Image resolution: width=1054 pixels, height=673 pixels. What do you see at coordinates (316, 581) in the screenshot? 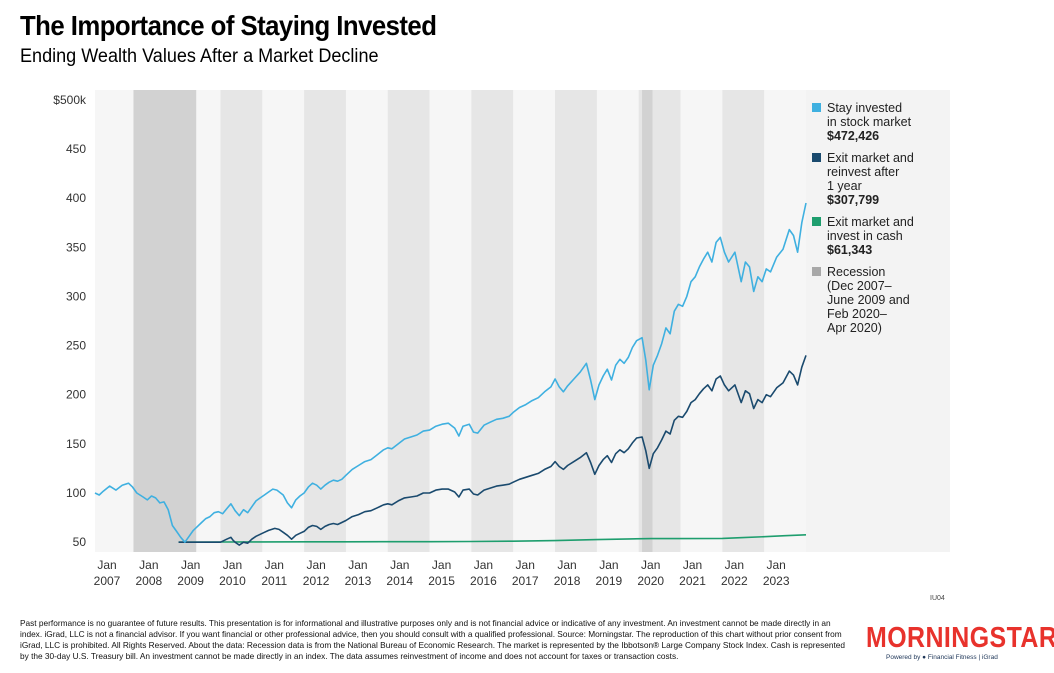
I see `x-tick-label-year: 2012` at bounding box center [316, 581].